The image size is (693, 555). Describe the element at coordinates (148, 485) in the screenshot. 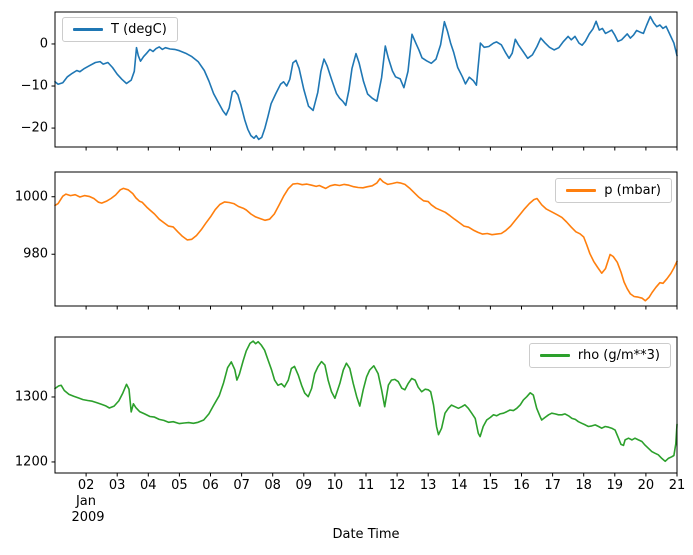

I see `x-tick-label: 04` at that location.